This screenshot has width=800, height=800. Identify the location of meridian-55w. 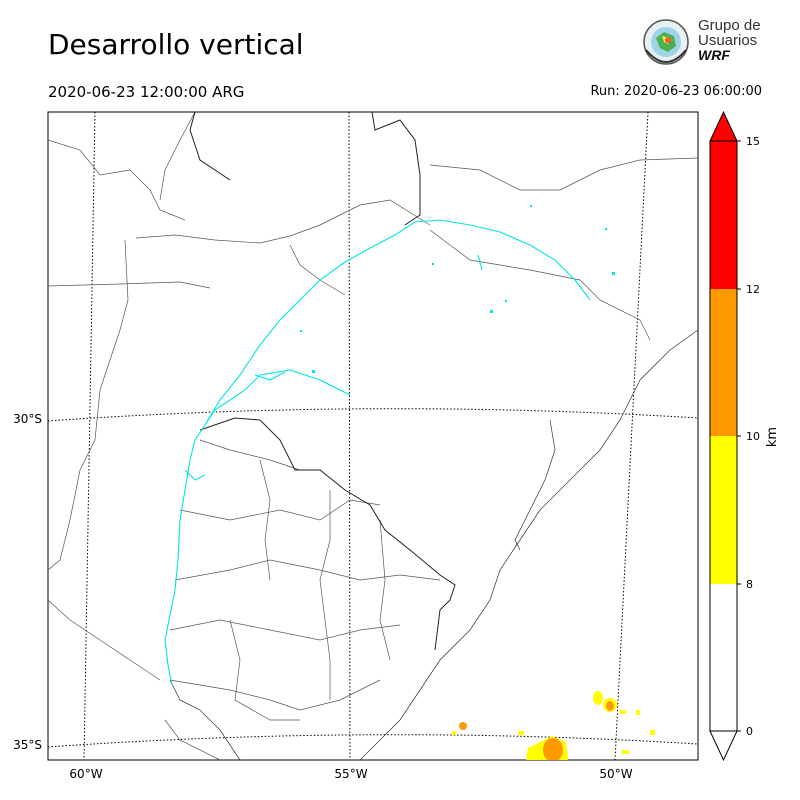
(349, 436).